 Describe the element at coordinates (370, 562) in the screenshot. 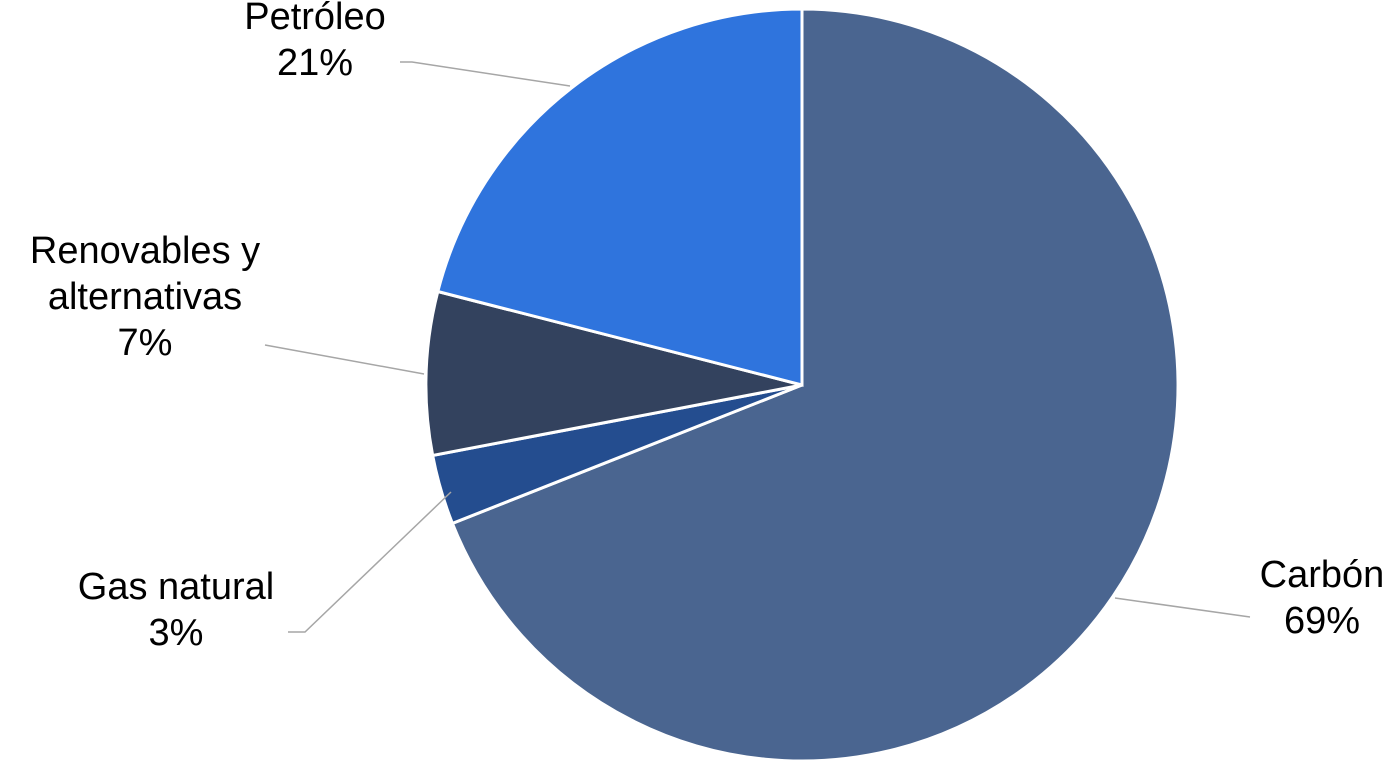

I see `leader-line-gas-natural` at that location.